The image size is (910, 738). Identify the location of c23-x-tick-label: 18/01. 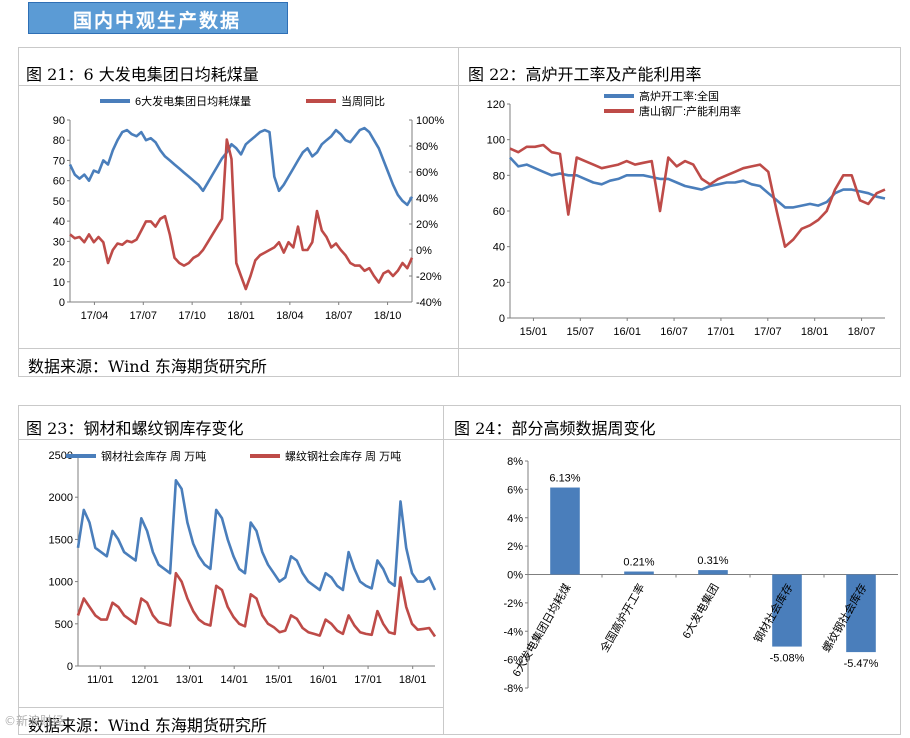
(413, 680).